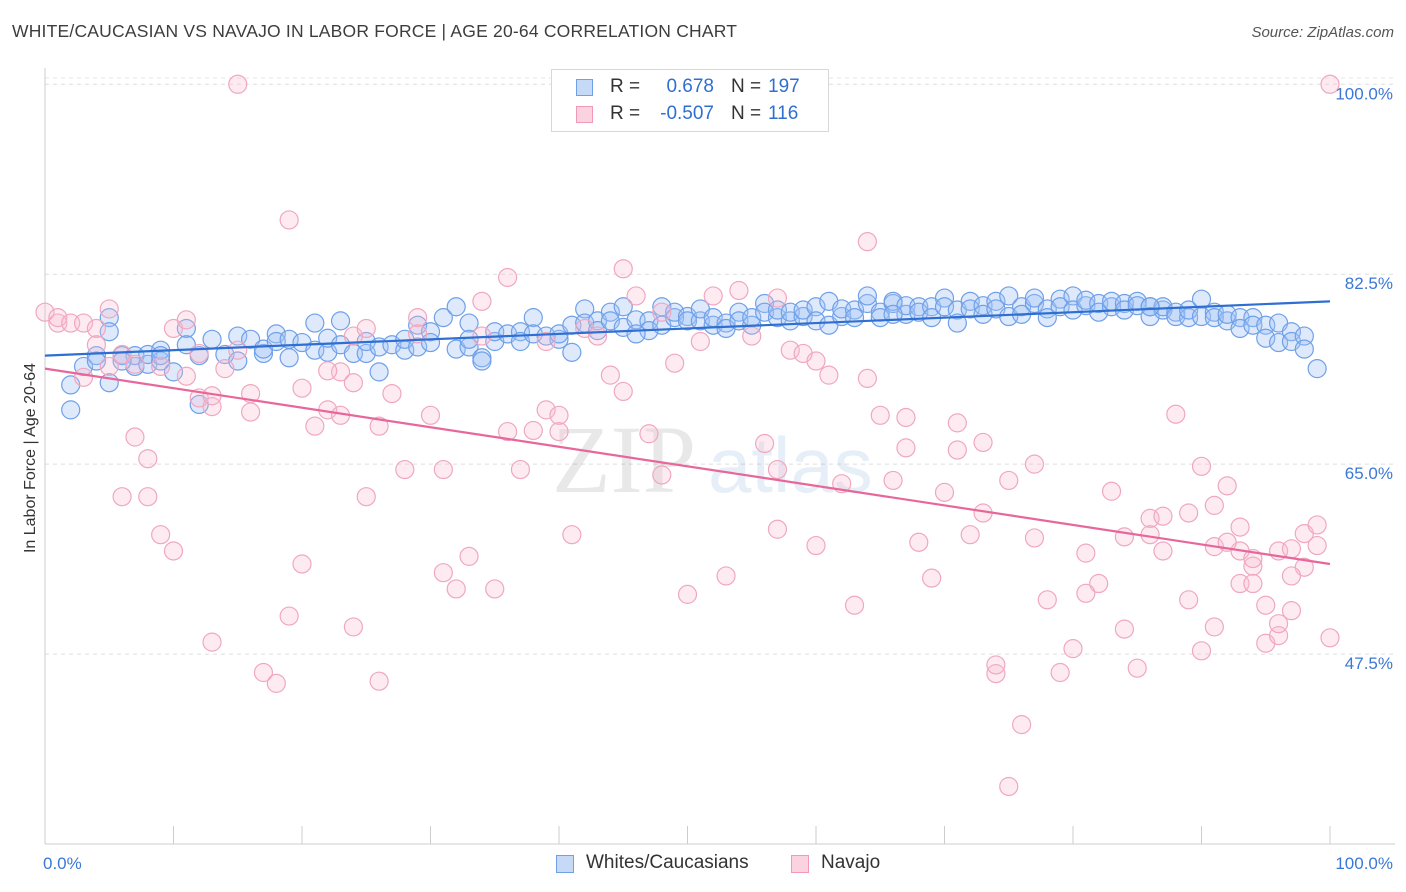 The image size is (1406, 892). What do you see at coordinates (690, 100) in the screenshot?
I see `correlation-legend: R = 0.678 N = 197 R = -0.507 N = 116` at bounding box center [690, 100].